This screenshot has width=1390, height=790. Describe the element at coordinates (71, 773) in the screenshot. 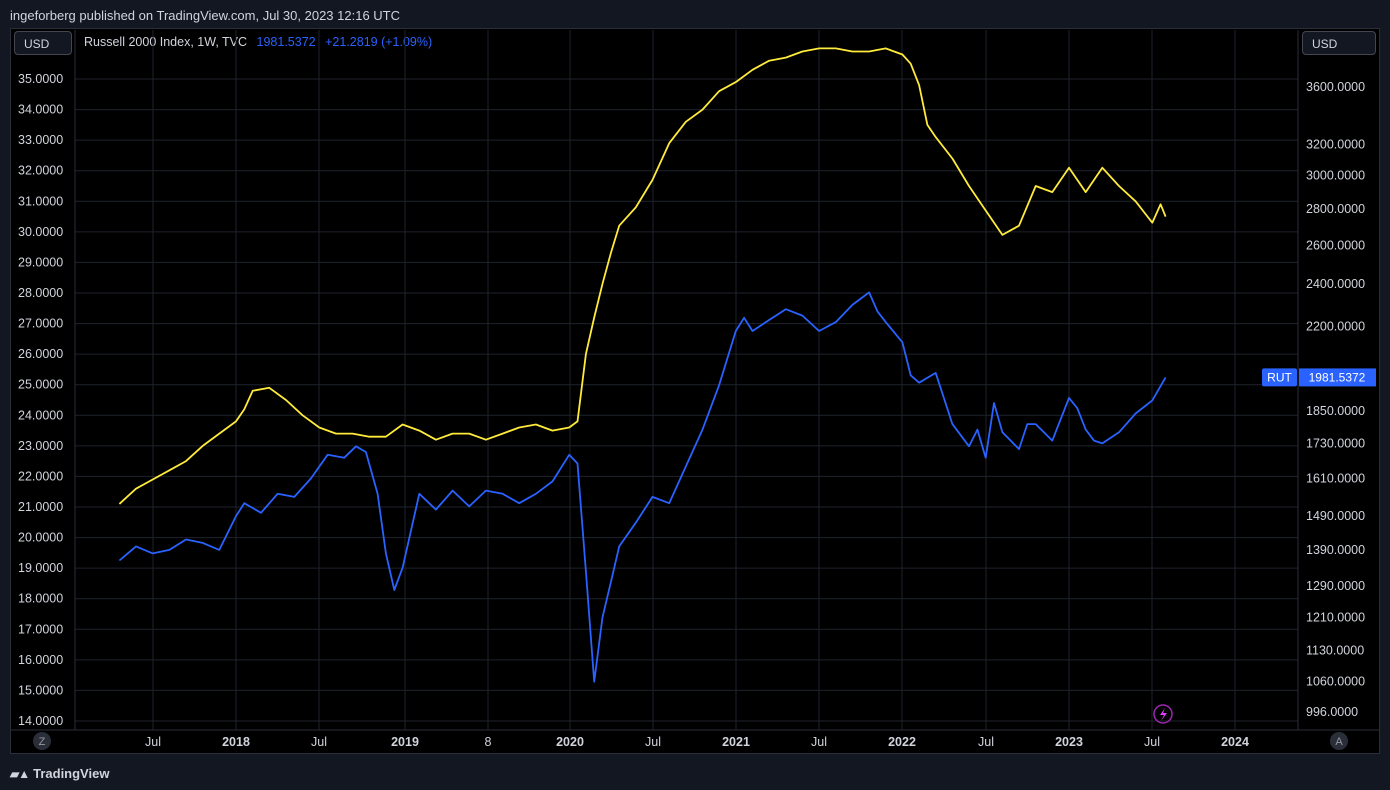

I see `footer-brand-text: TradingView` at that location.